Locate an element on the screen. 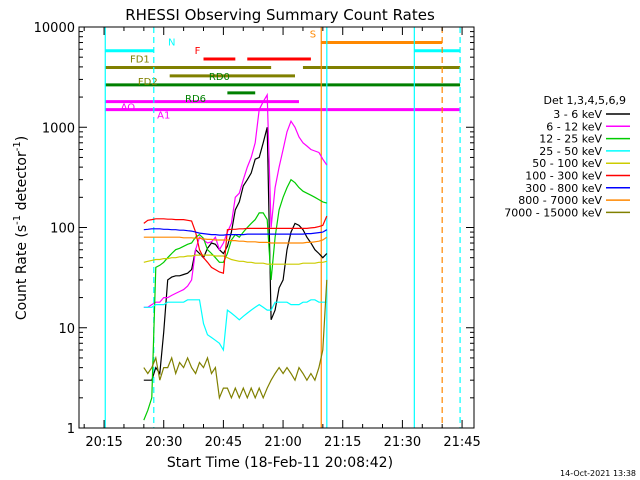 The width and height of the screenshot is (640, 480). y-tick-label: 10000 is located at coordinates (54, 28).